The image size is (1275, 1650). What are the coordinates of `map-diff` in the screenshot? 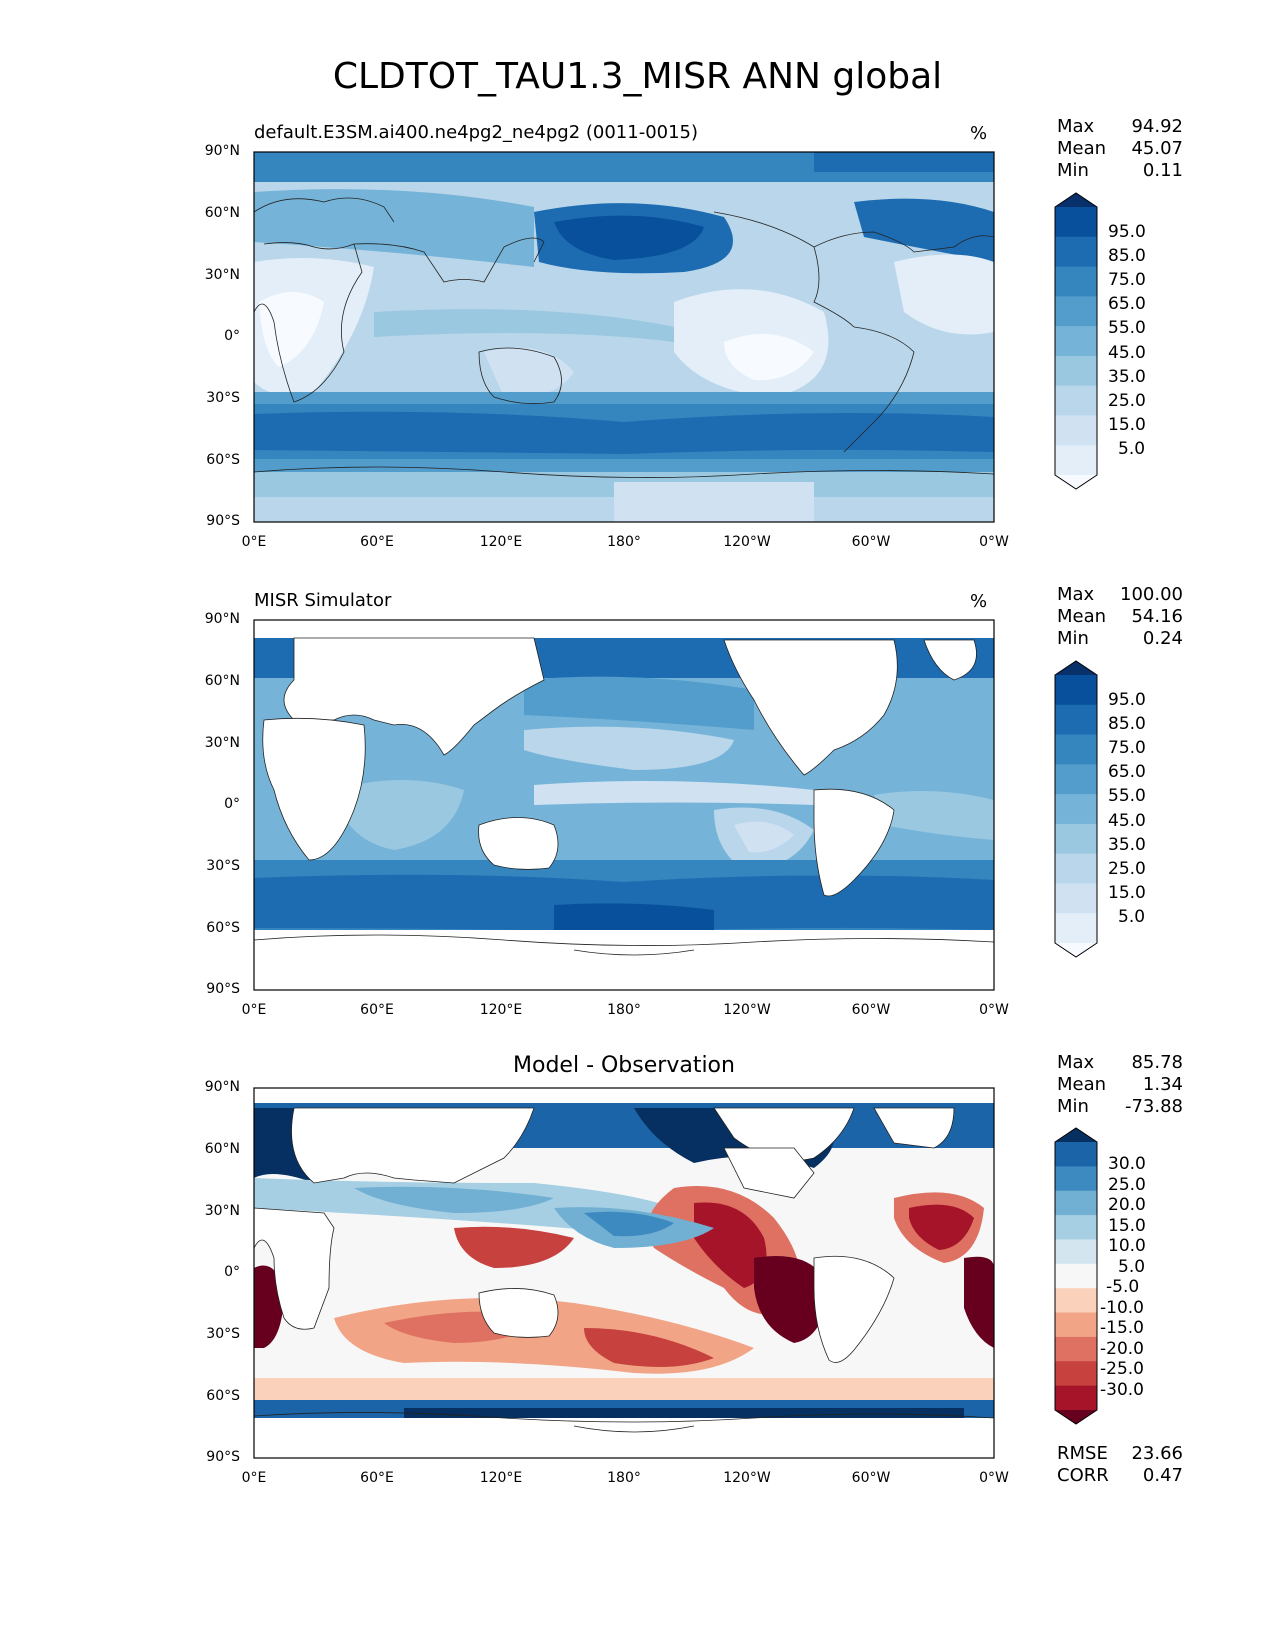 It's located at (624, 1273).